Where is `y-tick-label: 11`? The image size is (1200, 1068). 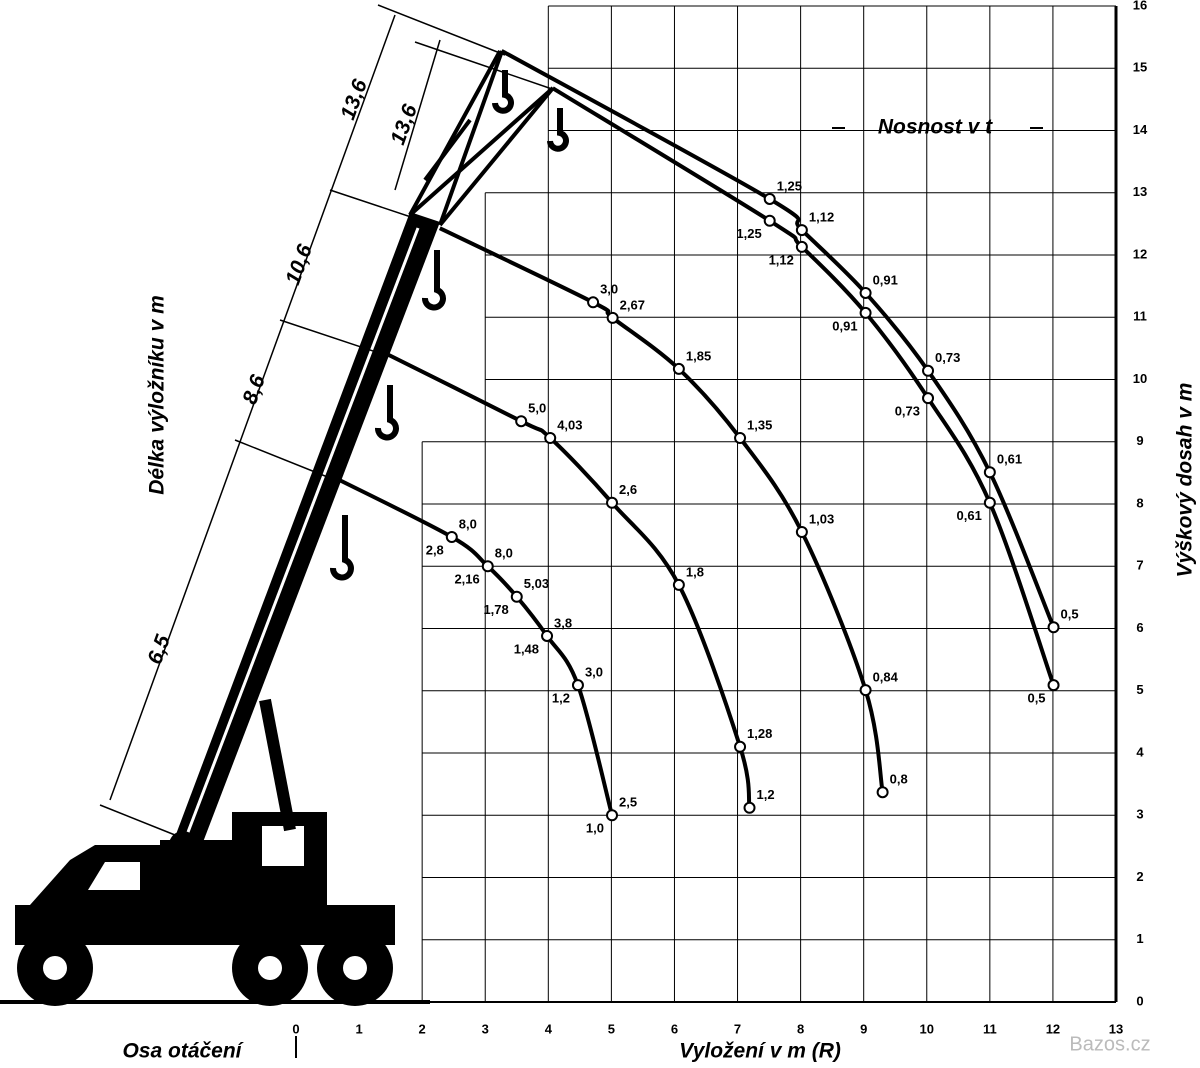 y-tick-label: 11 is located at coordinates (1140, 316).